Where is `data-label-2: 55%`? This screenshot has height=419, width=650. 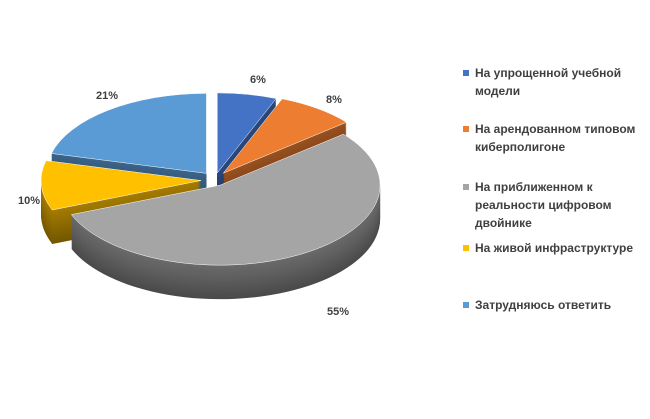
data-label-2: 55% is located at coordinates (338, 312).